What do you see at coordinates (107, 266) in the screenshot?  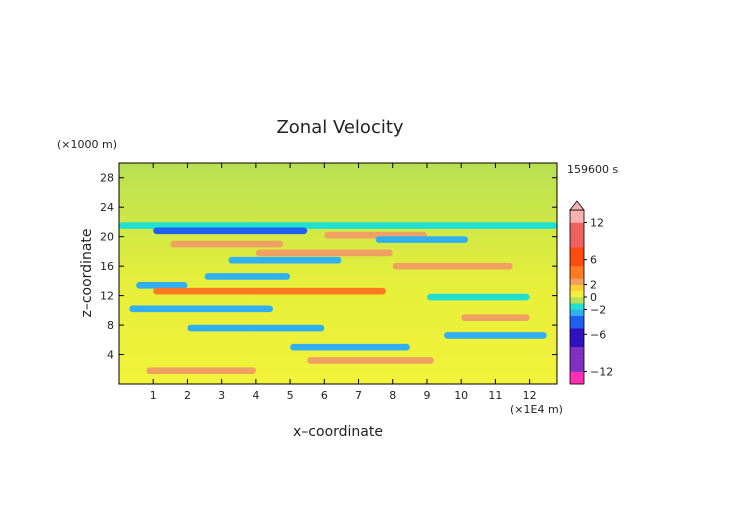 I see `y-tick-label: 16` at bounding box center [107, 266].